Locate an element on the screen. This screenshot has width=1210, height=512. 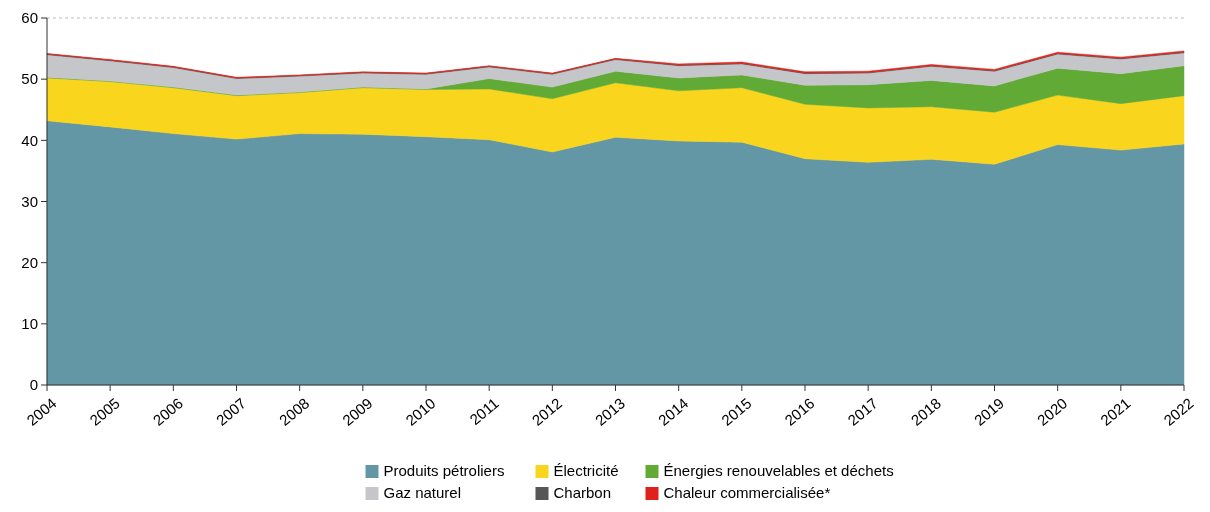
y-tick-label: 0 is located at coordinates (33, 385).